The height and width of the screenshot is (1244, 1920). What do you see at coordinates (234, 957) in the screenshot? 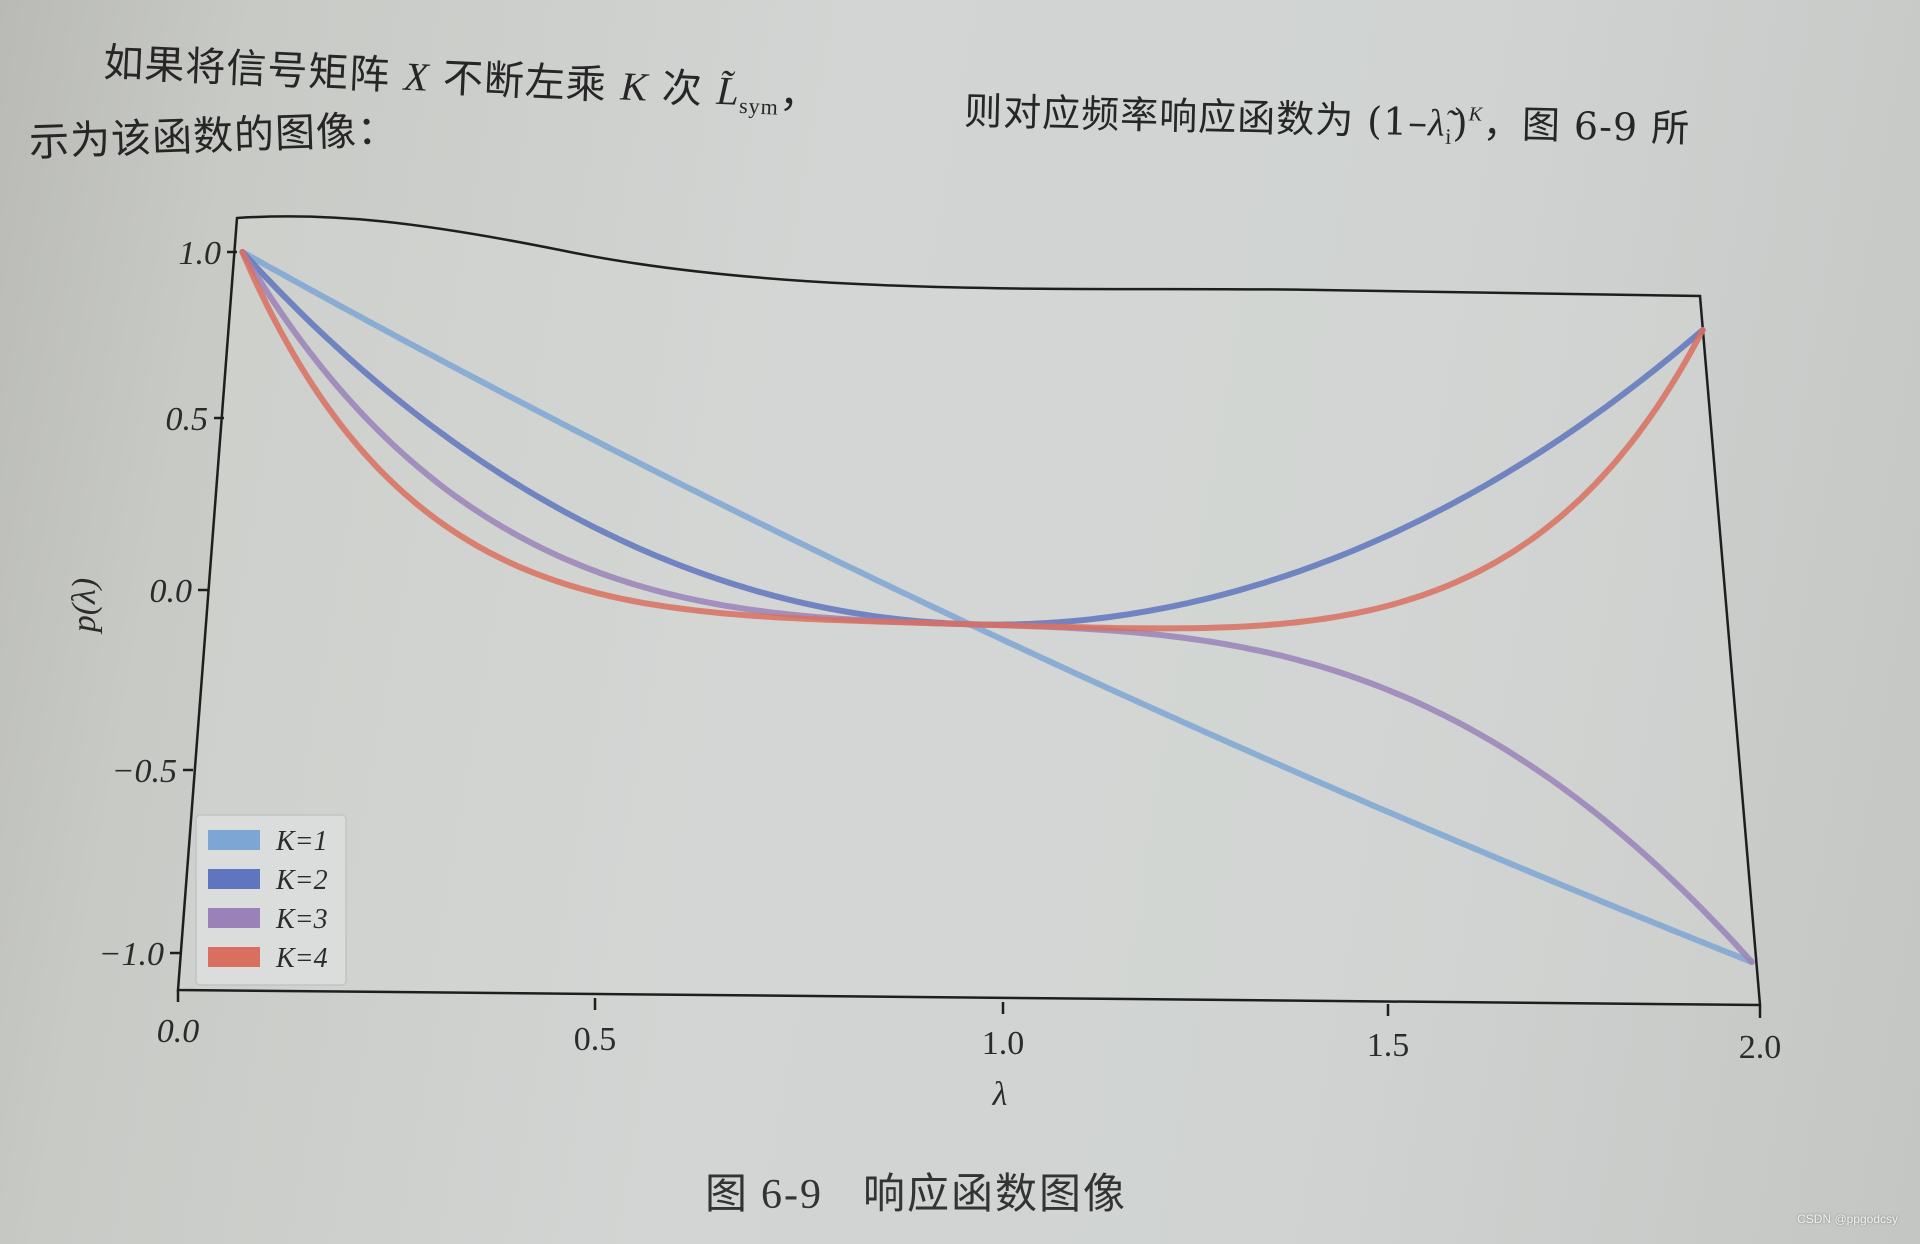
I see `legend-swatch-k4` at bounding box center [234, 957].